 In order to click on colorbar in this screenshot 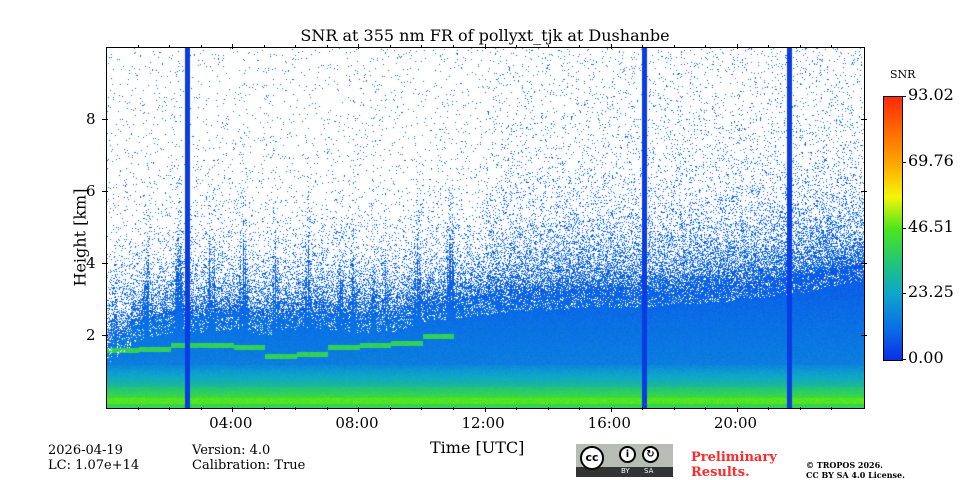, I will do `click(893, 228)`.